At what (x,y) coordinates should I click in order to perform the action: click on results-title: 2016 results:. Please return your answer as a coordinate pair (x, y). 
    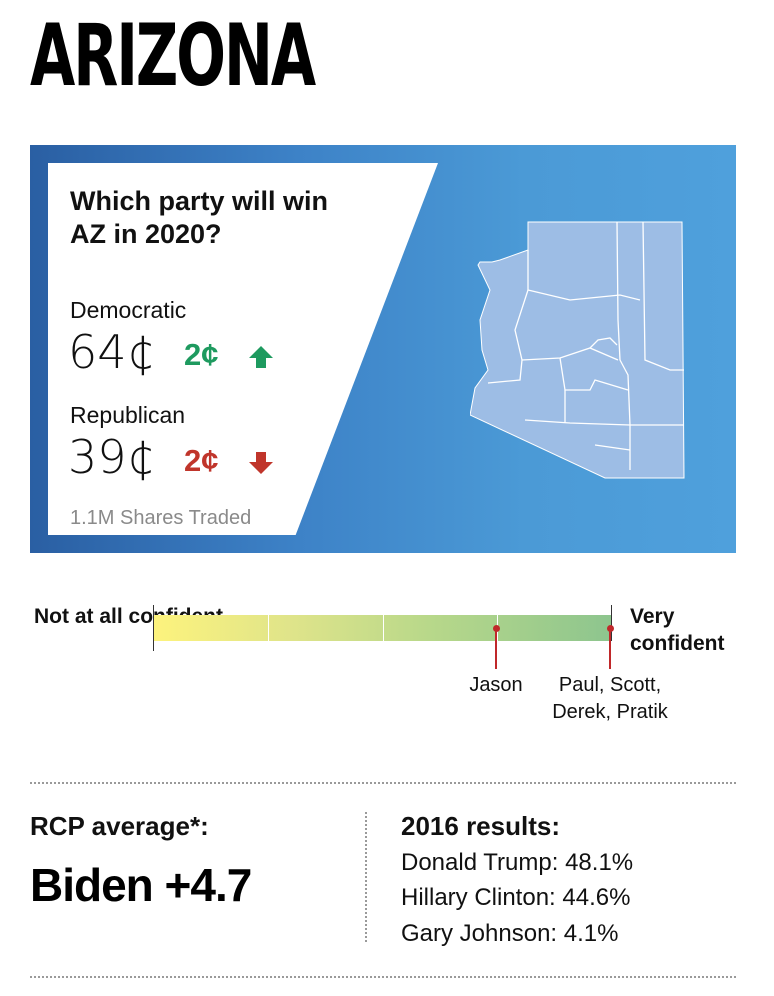
    Looking at the image, I should click on (480, 826).